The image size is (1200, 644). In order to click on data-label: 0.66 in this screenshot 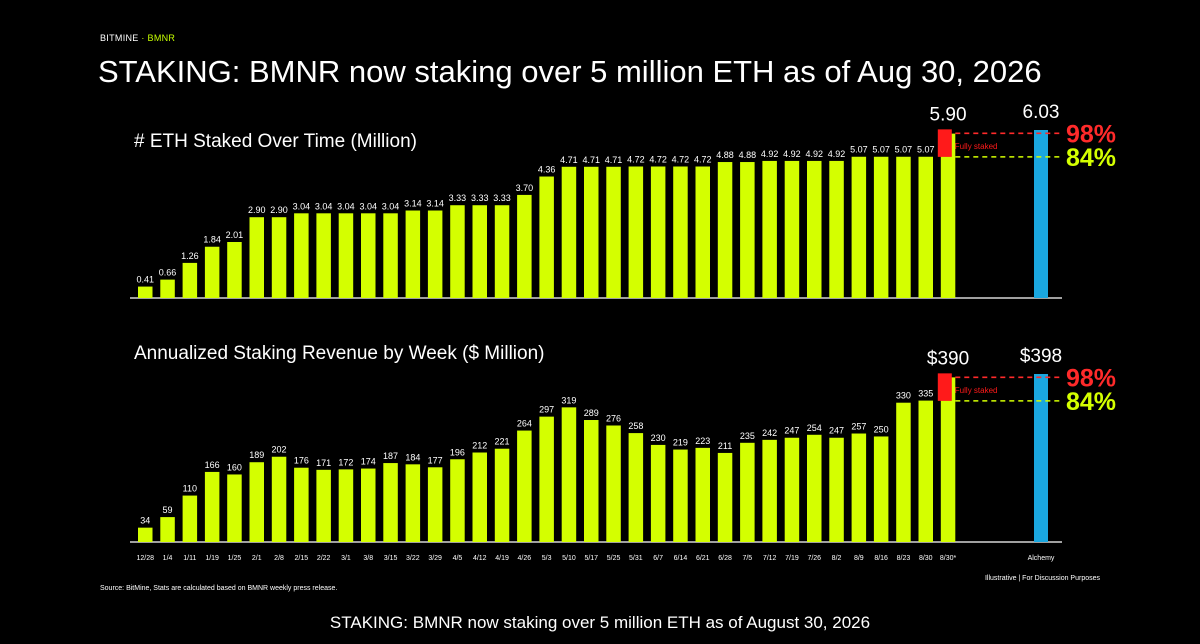, I will do `click(168, 273)`.